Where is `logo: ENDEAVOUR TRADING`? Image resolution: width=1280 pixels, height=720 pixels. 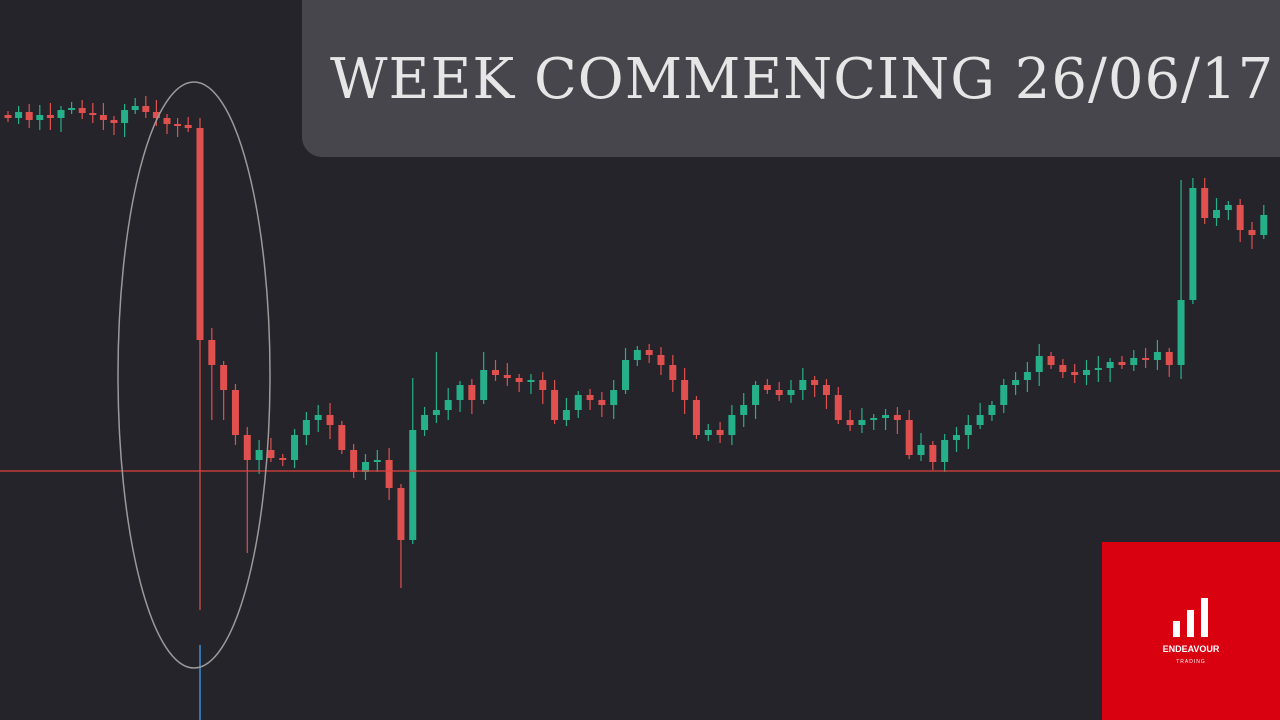
logo: ENDEAVOUR TRADING is located at coordinates (1191, 631).